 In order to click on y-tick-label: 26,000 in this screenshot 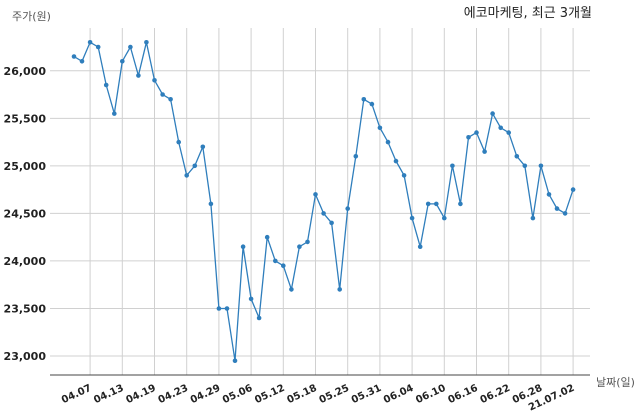, I will do `click(25, 71)`.